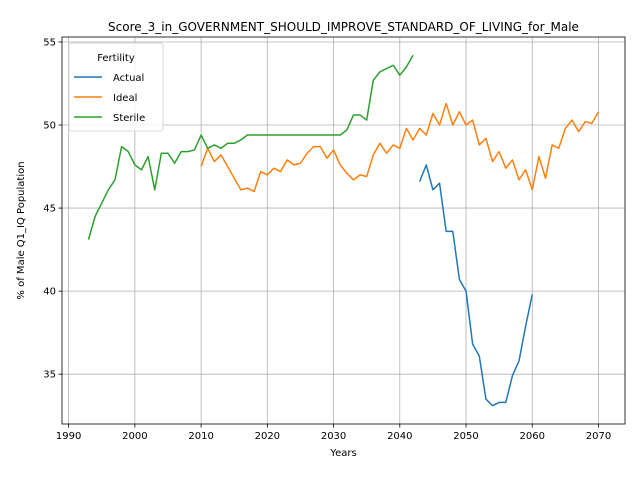 The image size is (640, 480). I want to click on y-tick-label: 40, so click(49, 292).